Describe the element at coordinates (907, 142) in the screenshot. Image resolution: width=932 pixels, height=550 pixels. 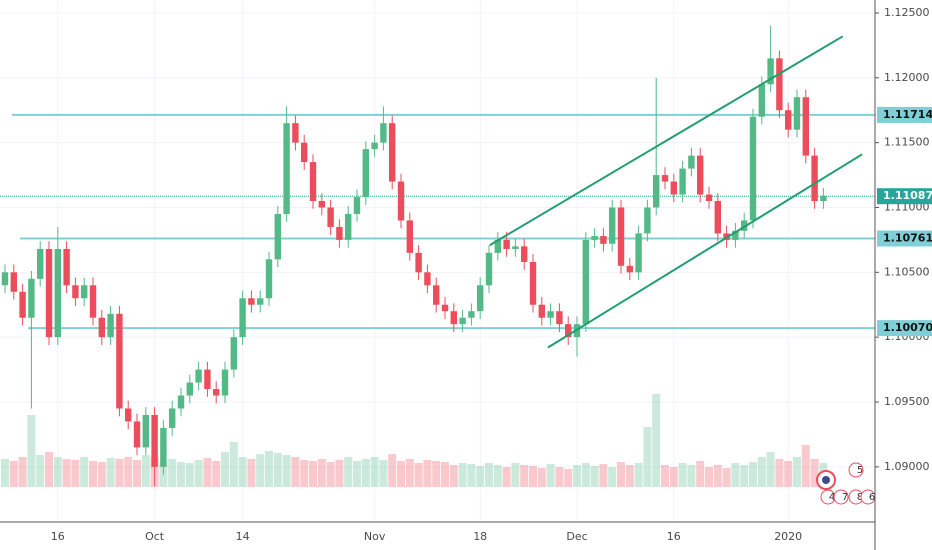
I see `y-tick-label: 1.11500` at that location.